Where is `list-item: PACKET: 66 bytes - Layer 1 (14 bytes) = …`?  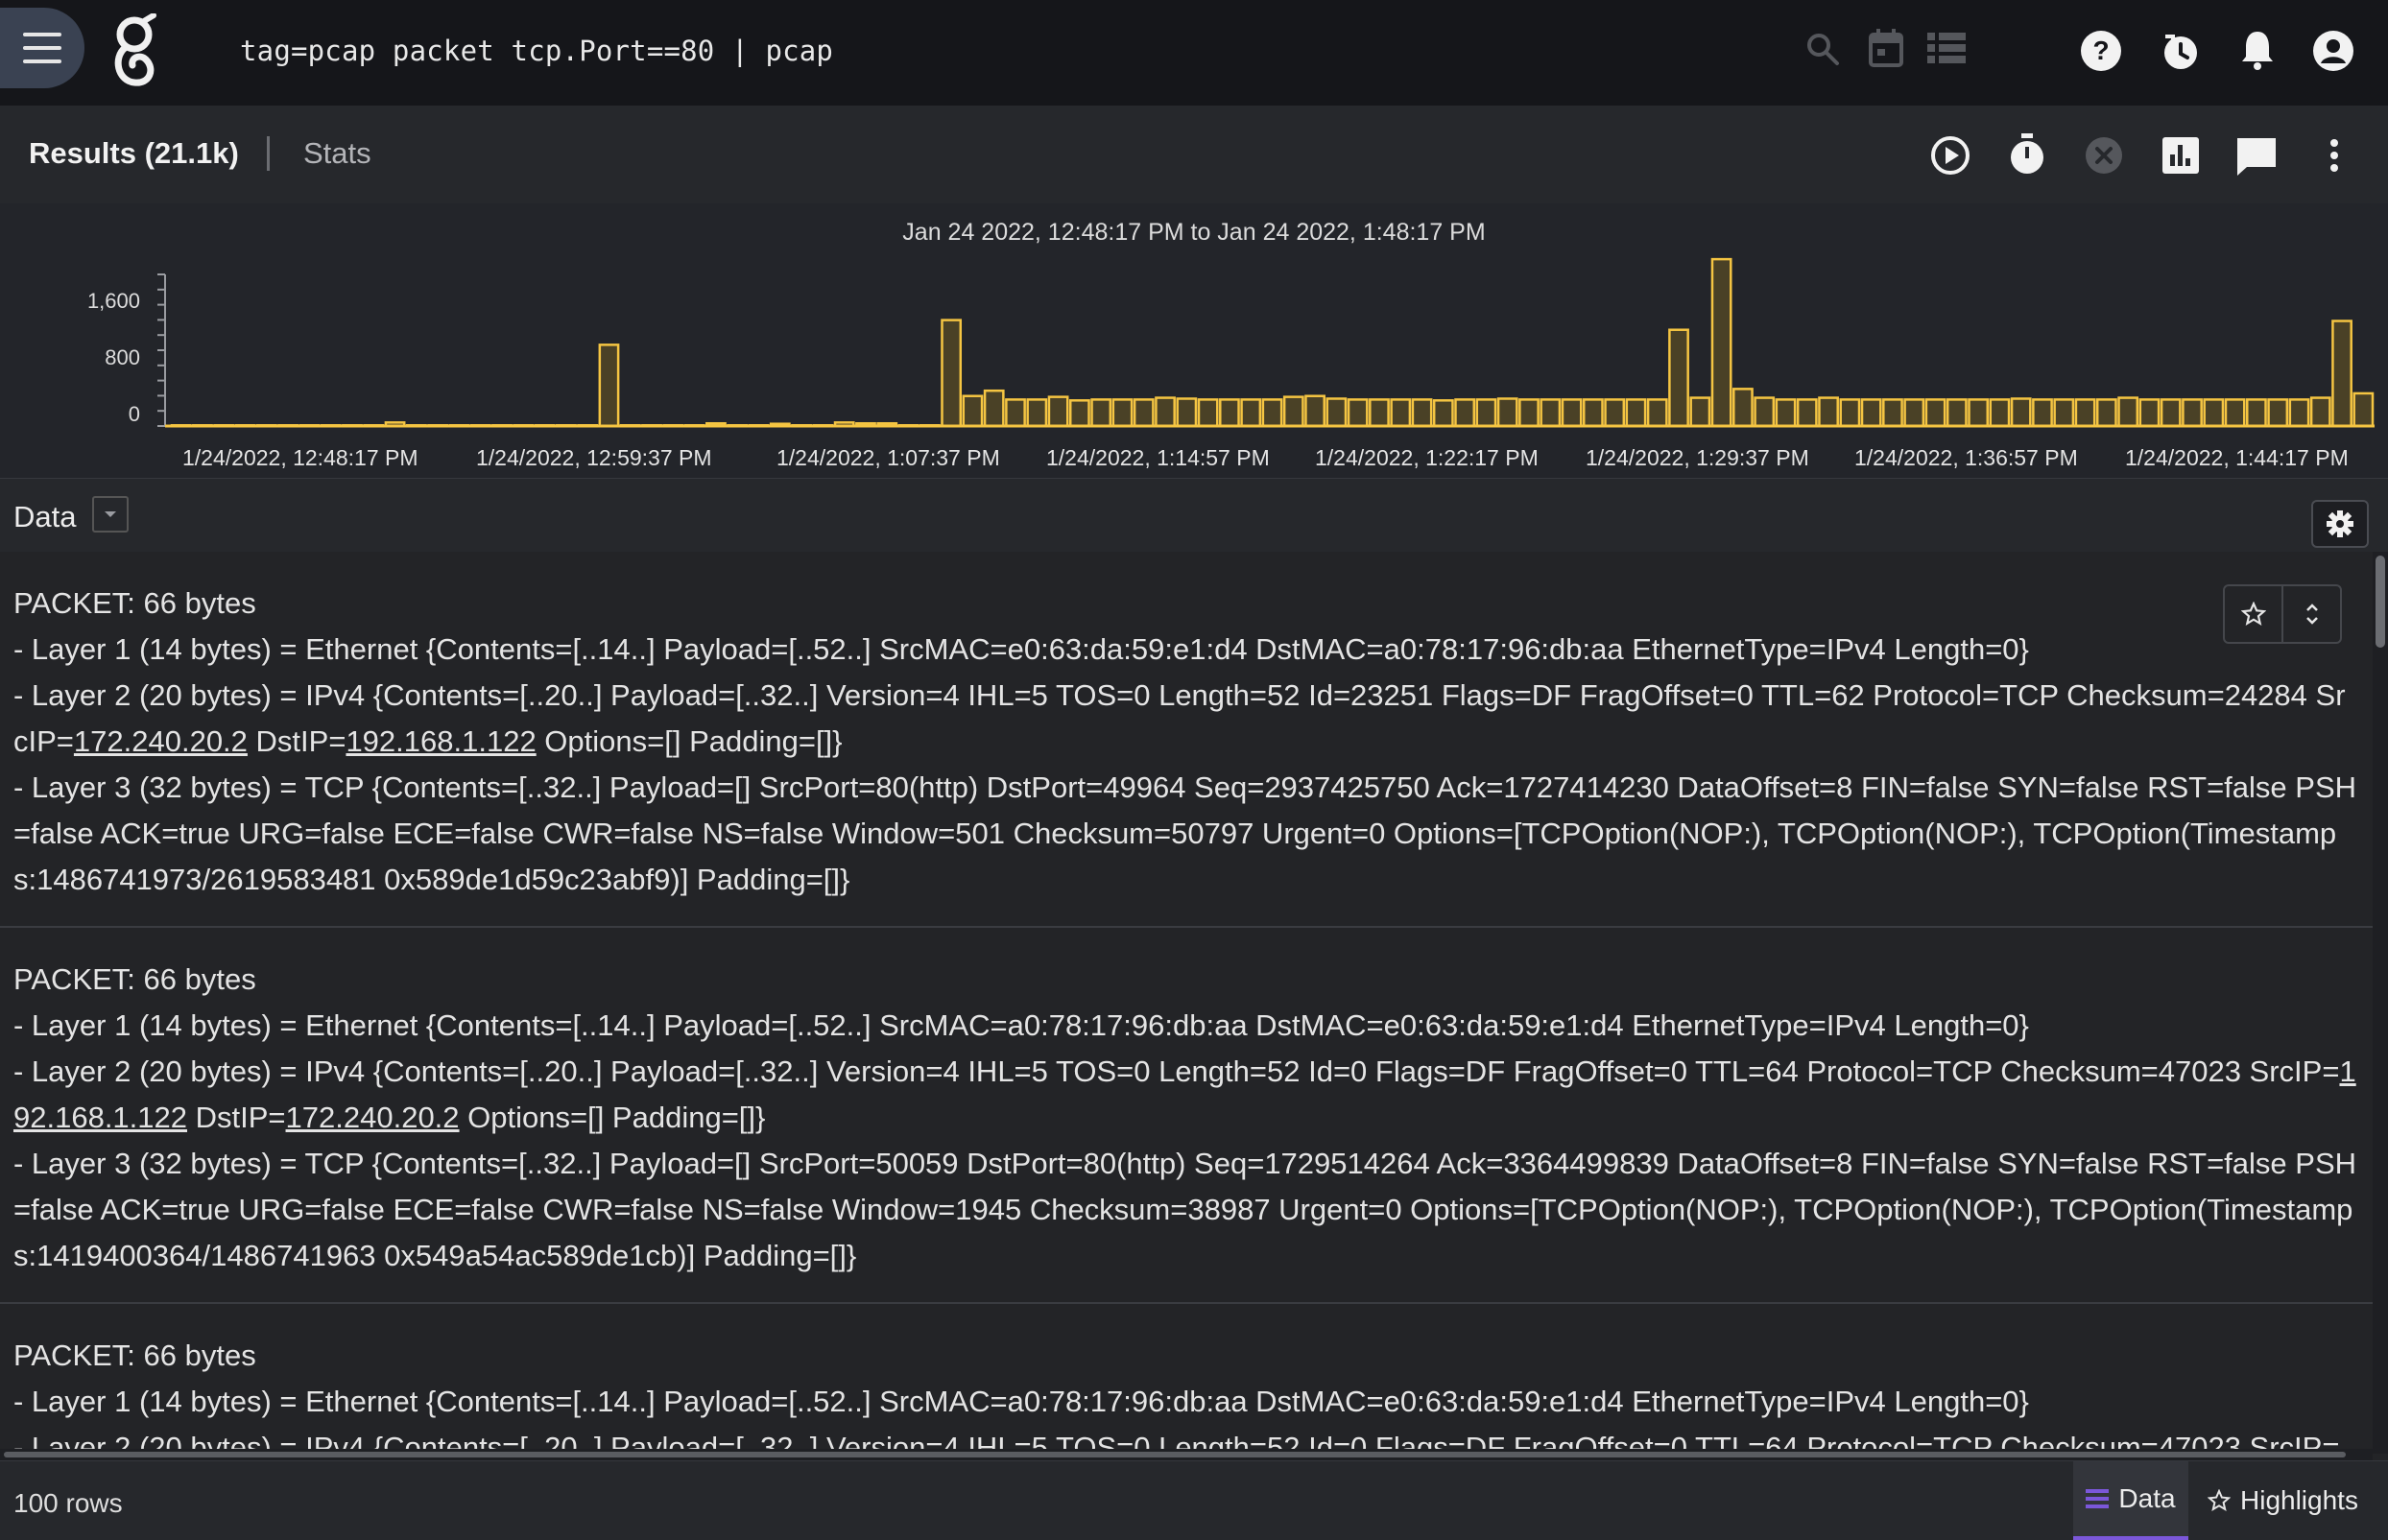
list-item: PACKET: 66 bytes - Layer 1 (14 bytes) = … is located at coordinates (1186, 1379).